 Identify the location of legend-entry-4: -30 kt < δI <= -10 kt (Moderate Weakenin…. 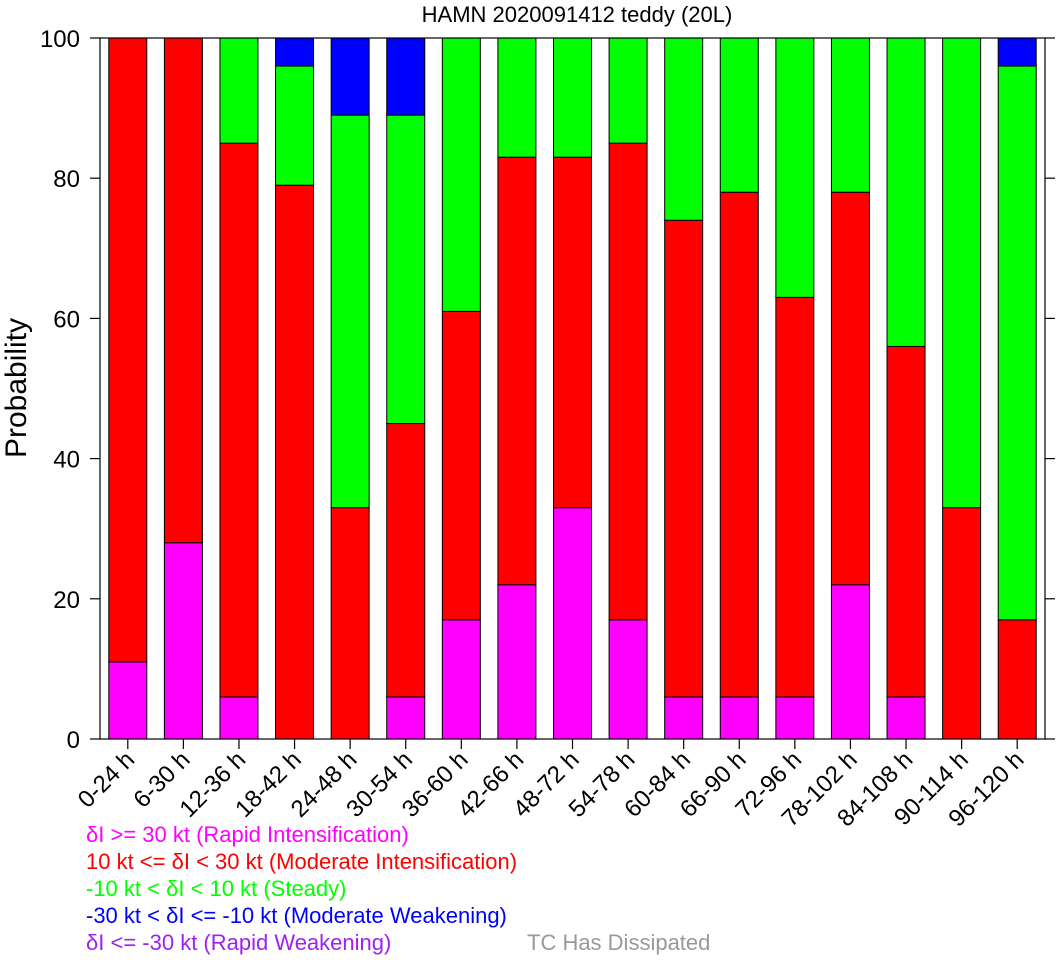
(296, 915).